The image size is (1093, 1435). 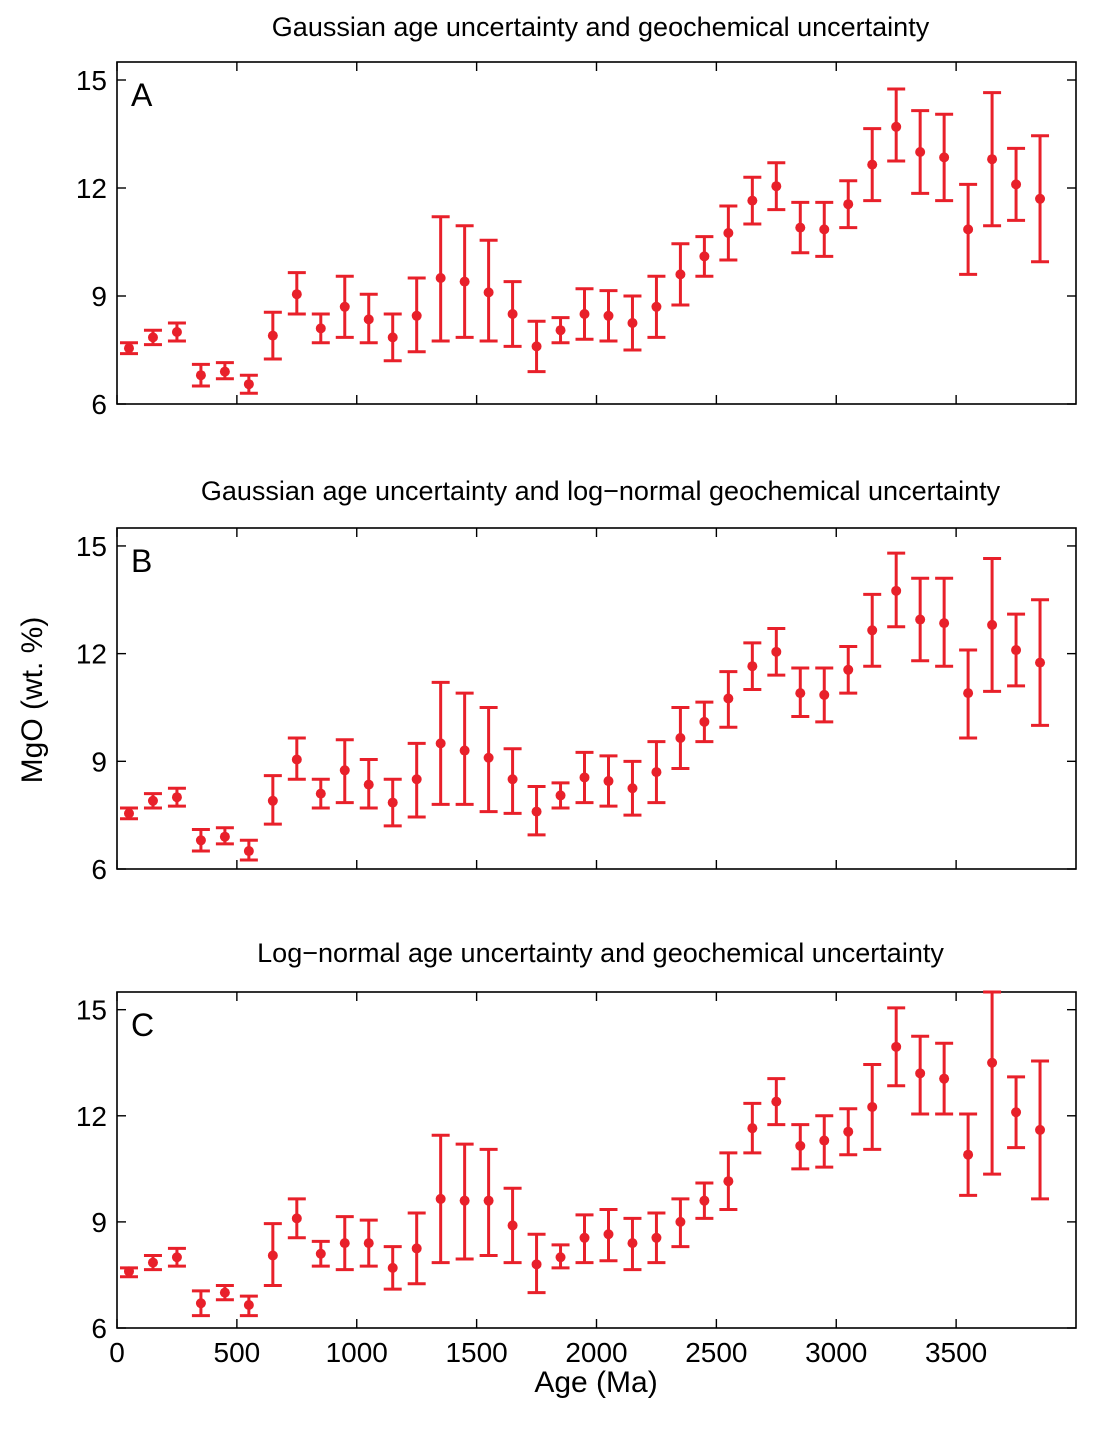 I want to click on panel-label: B, so click(x=141, y=561).